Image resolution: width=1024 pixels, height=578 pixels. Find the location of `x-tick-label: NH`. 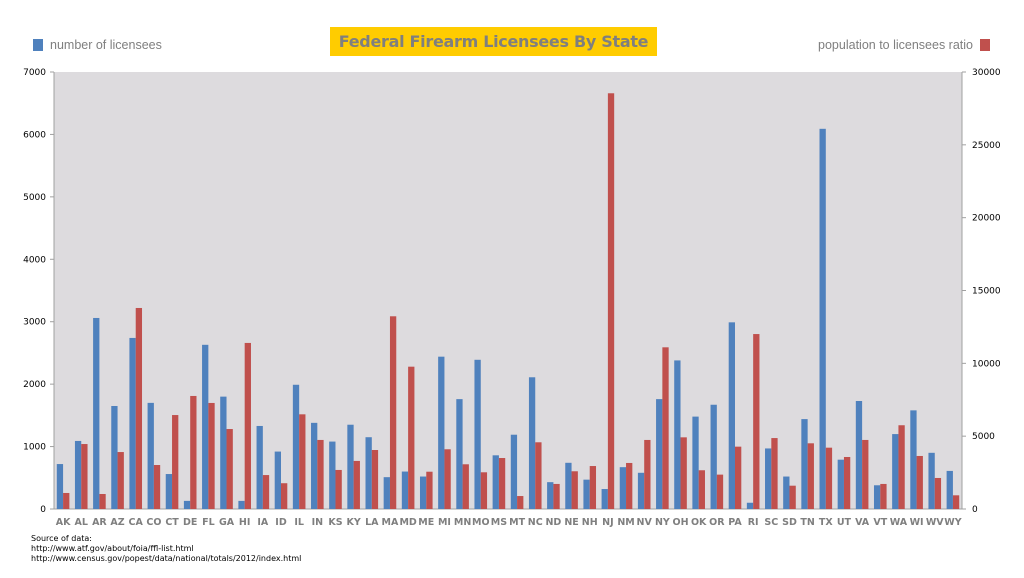

x-tick-label: NH is located at coordinates (590, 522).